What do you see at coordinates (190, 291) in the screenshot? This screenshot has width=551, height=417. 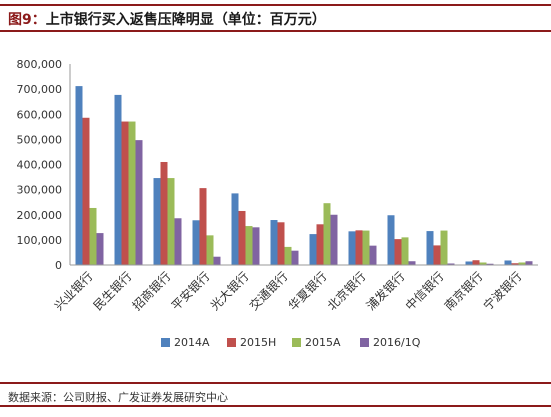 I see `x-tick-label: 平安银行` at bounding box center [190, 291].